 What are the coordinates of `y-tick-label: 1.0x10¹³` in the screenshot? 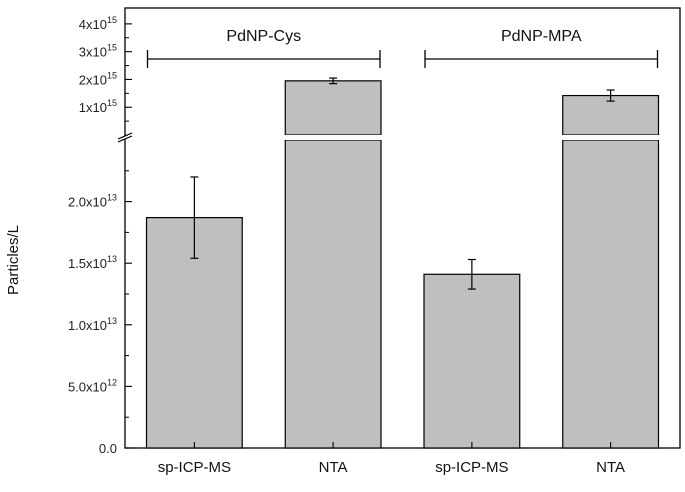 It's located at (92, 324).